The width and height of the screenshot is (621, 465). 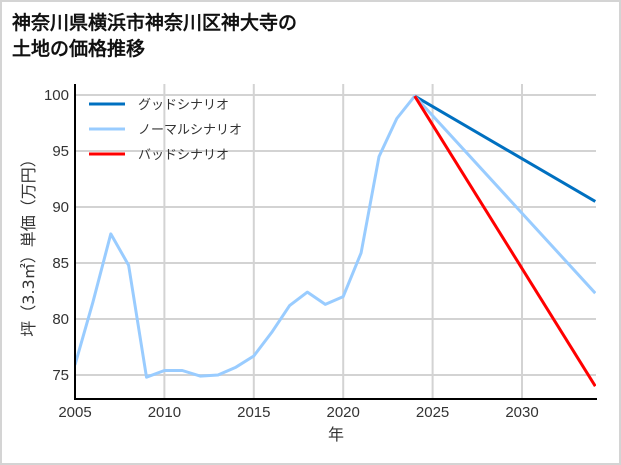 What do you see at coordinates (190, 130) in the screenshot?
I see `legend-label: ノーマルシナリオ` at bounding box center [190, 130].